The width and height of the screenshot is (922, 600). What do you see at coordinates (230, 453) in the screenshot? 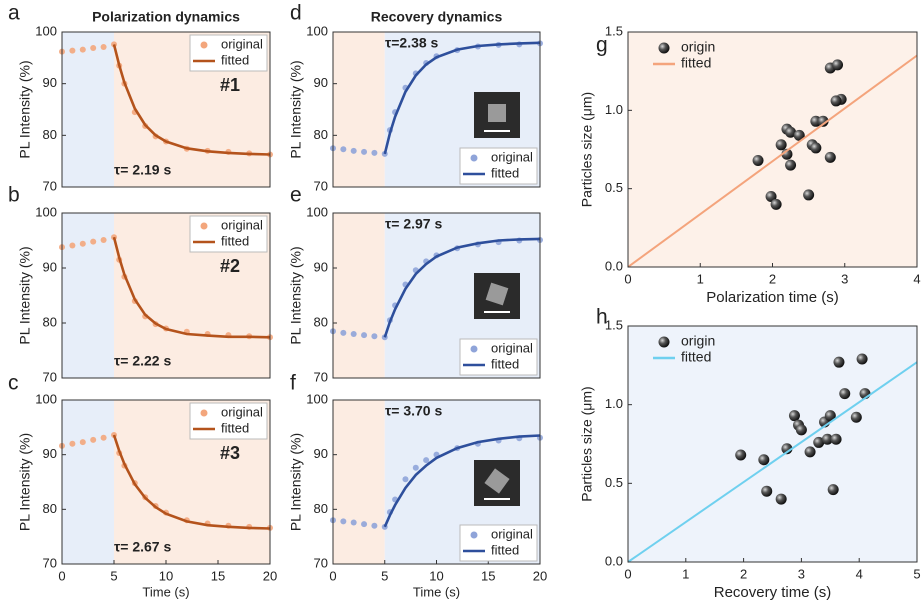
I see `sample-label: #3` at bounding box center [230, 453].